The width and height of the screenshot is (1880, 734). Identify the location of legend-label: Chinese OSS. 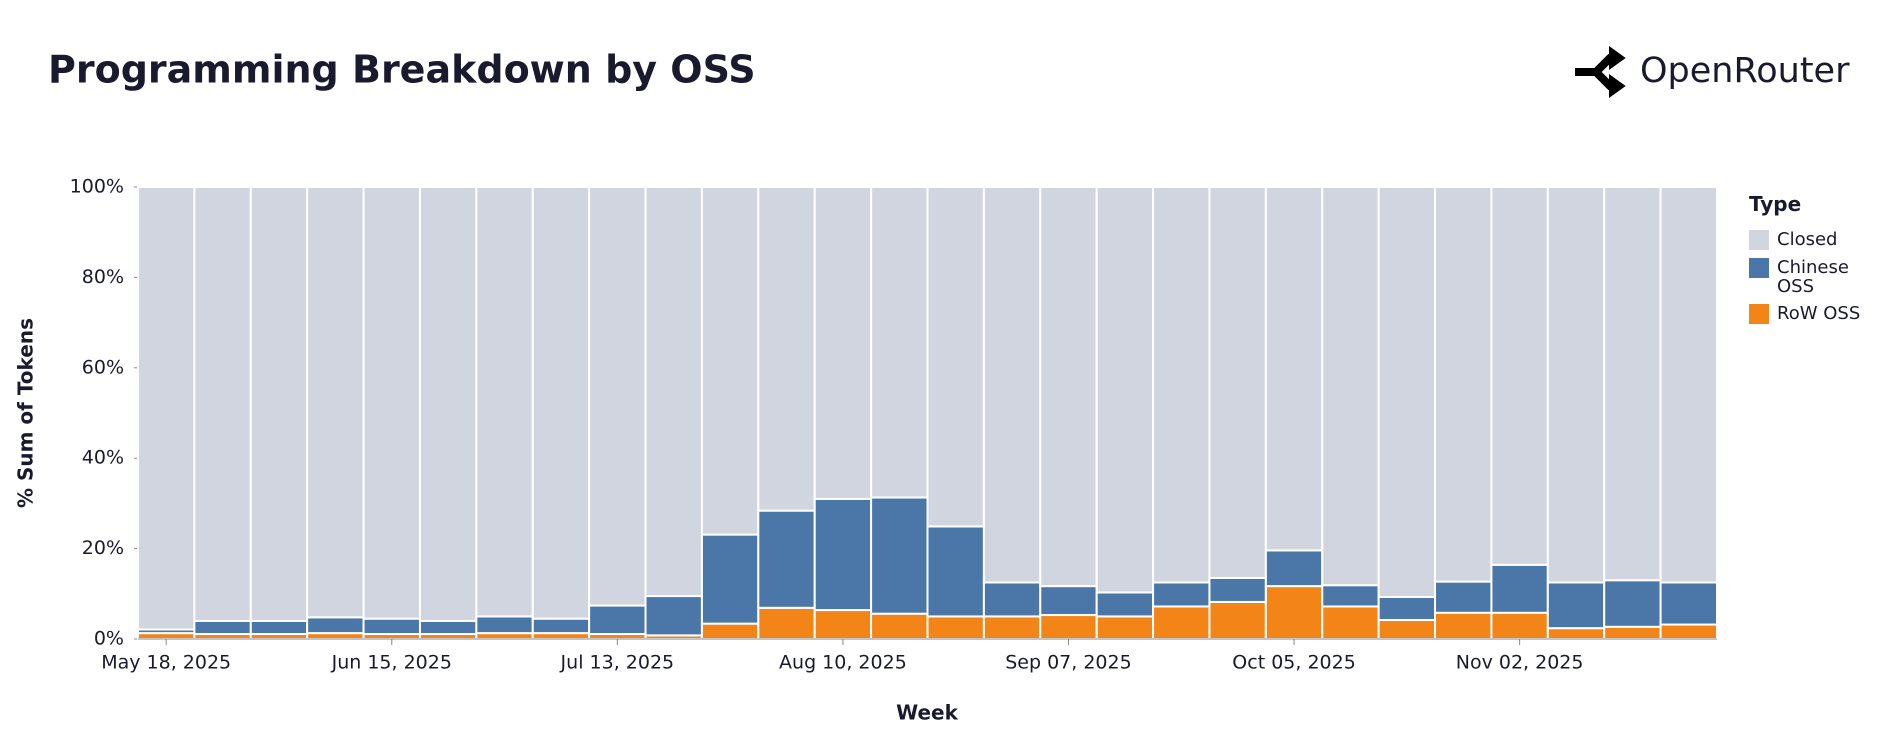
(1813, 277).